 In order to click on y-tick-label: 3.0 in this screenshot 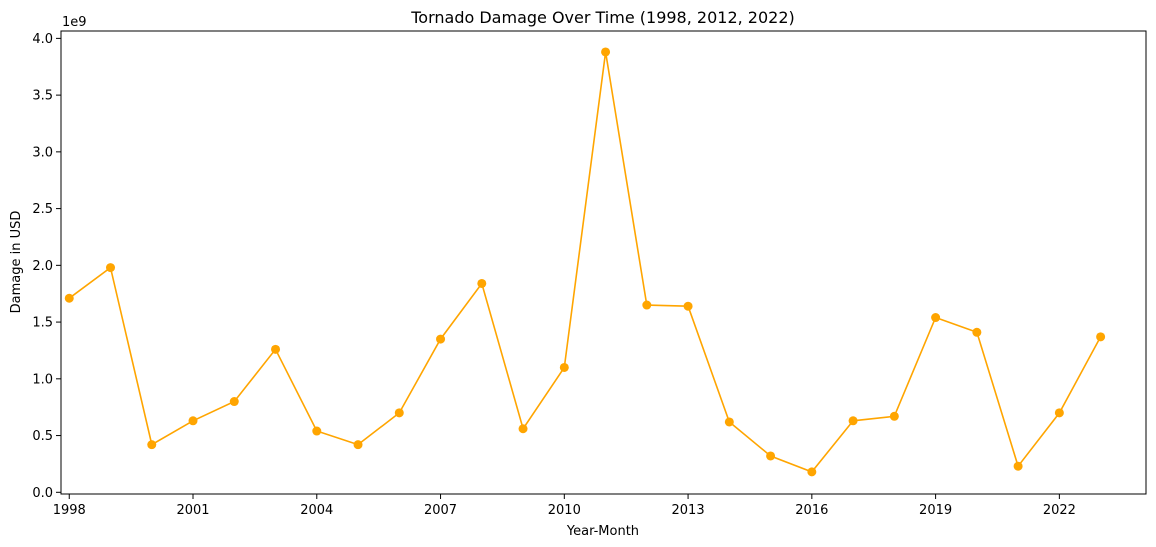, I will do `click(42, 152)`.